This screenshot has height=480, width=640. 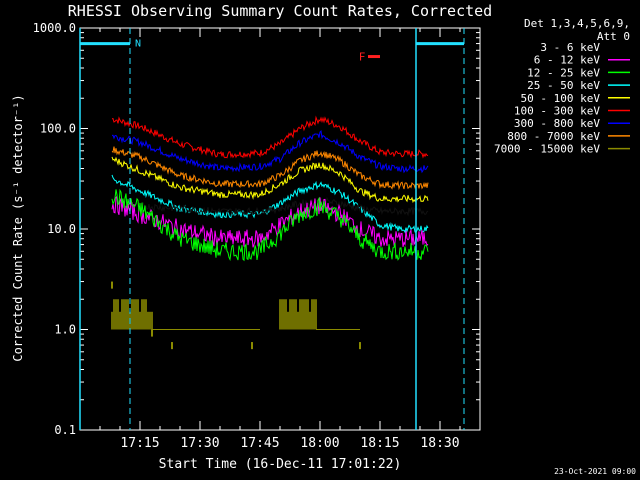 I want to click on footer-timestamp: 23-Oct-2021 09:00, so click(x=595, y=471).